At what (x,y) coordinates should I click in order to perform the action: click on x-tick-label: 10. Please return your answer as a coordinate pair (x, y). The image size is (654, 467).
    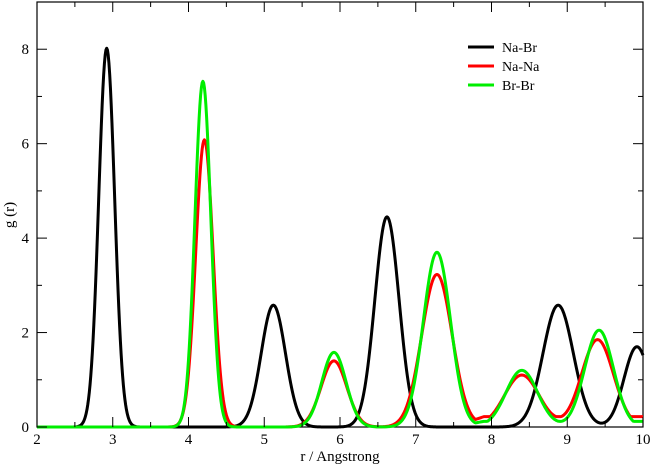
    Looking at the image, I should click on (643, 440).